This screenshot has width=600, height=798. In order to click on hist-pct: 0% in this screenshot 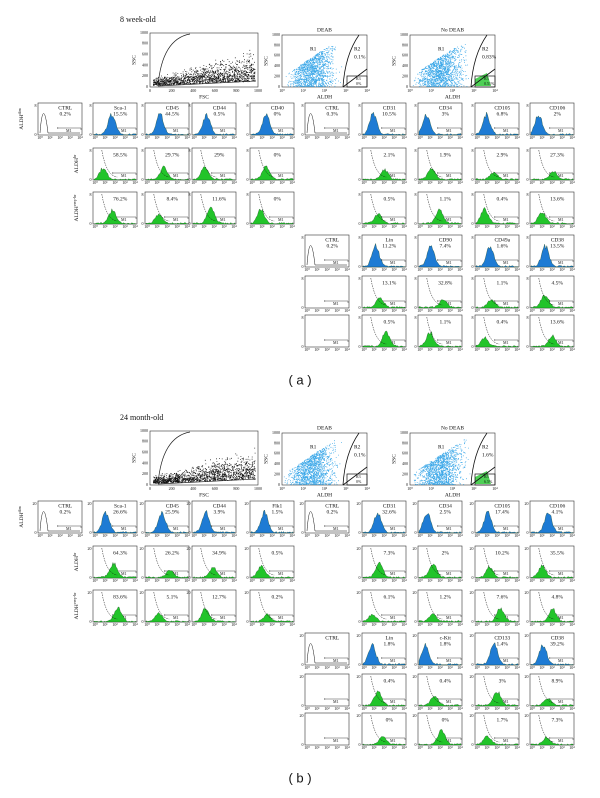, I will do `click(278, 155)`.